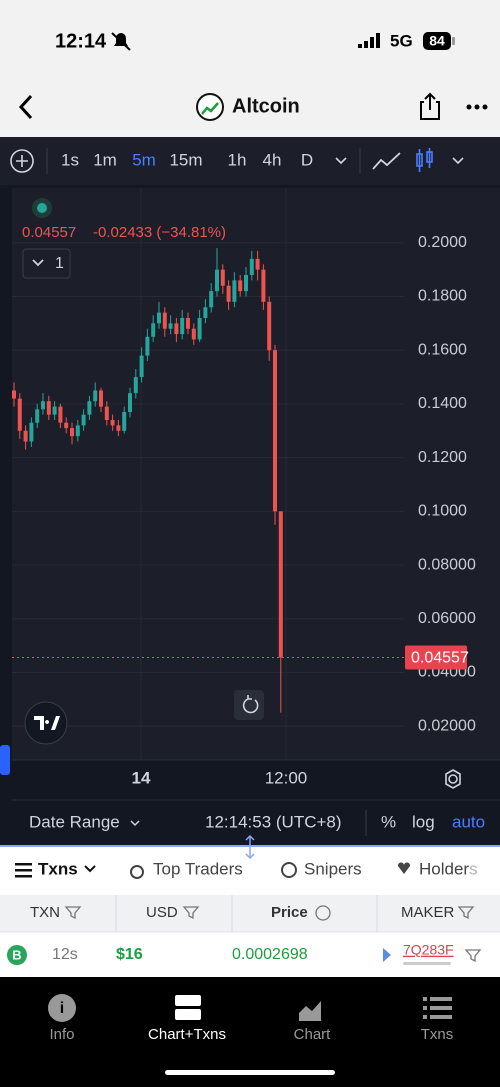 This screenshot has height=1087, width=500. I want to click on interval: 15m, so click(185, 159).